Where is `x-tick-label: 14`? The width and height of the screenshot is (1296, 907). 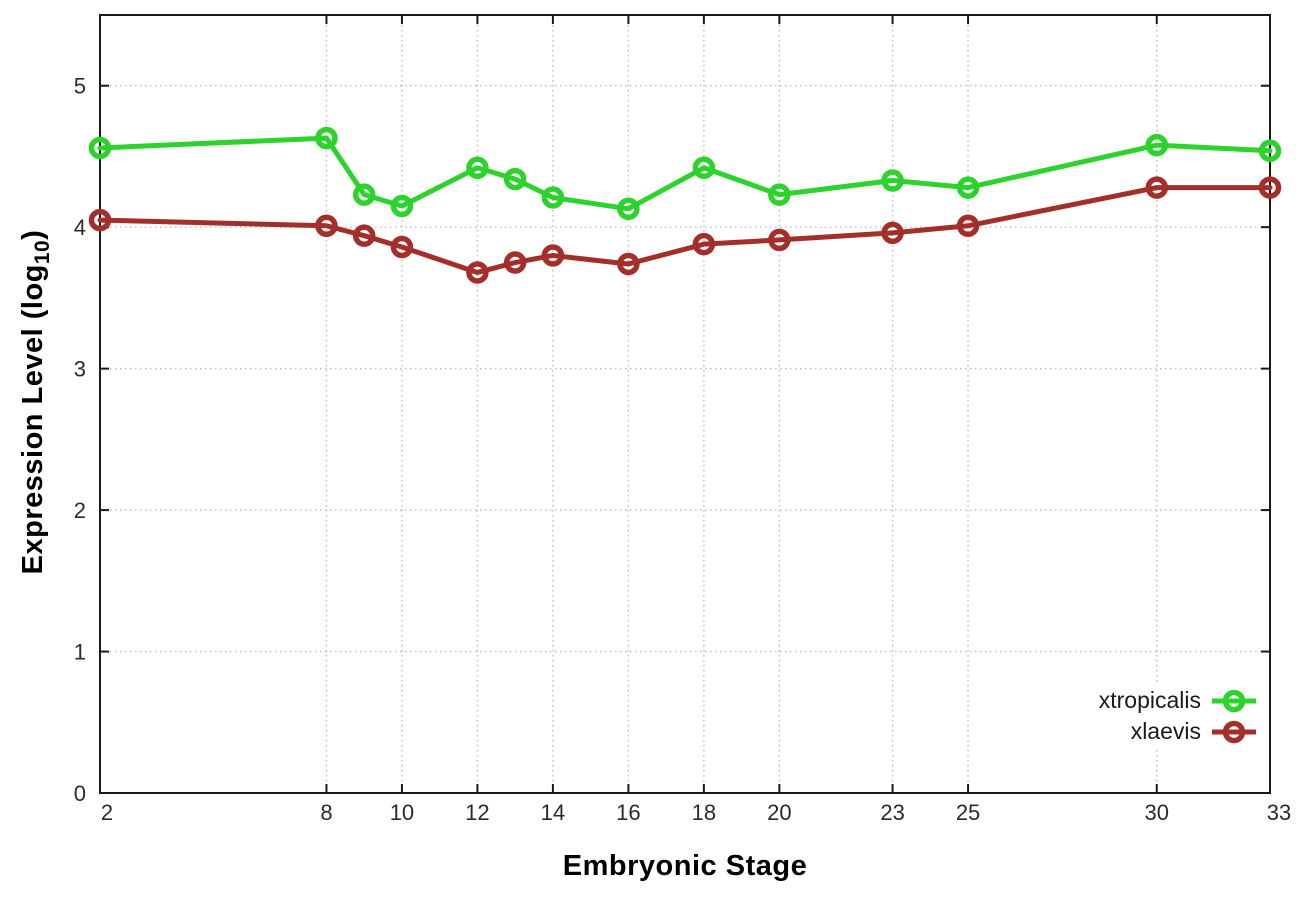
x-tick-label: 14 is located at coordinates (553, 812).